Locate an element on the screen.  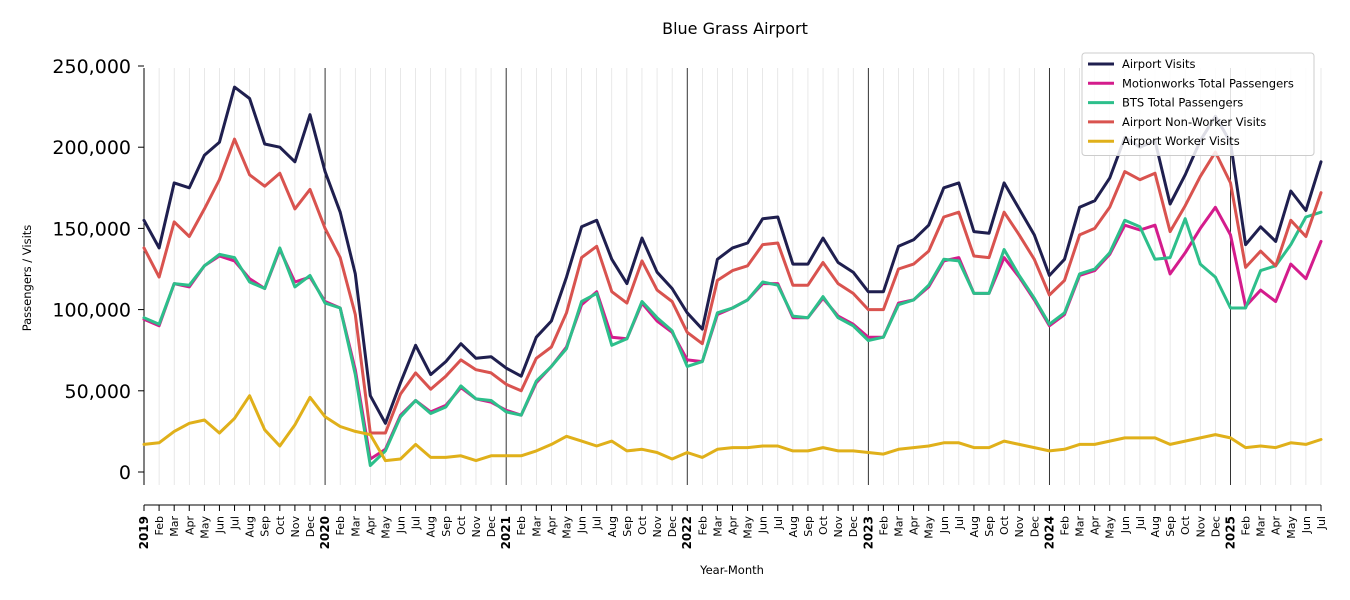
legend-box is located at coordinates (1198, 104).